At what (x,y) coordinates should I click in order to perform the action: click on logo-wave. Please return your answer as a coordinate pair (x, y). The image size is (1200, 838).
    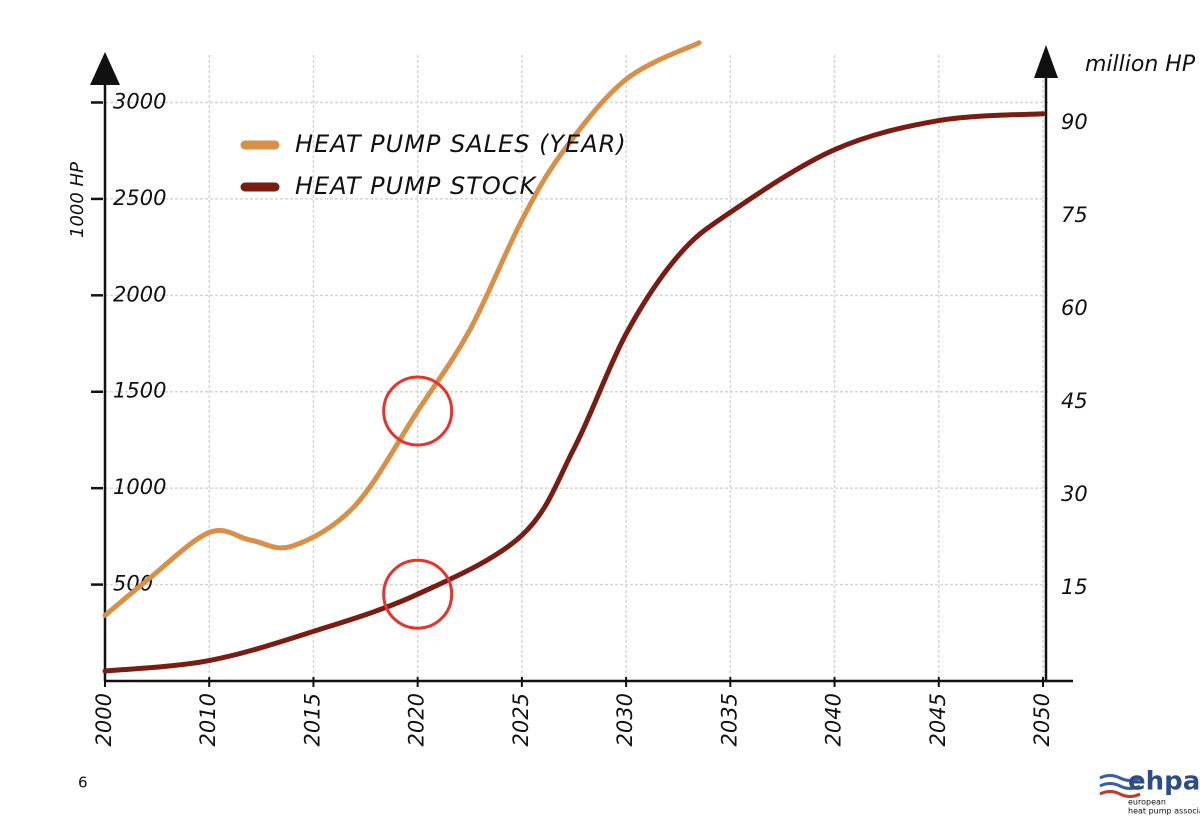
    Looking at the image, I should click on (1120, 794).